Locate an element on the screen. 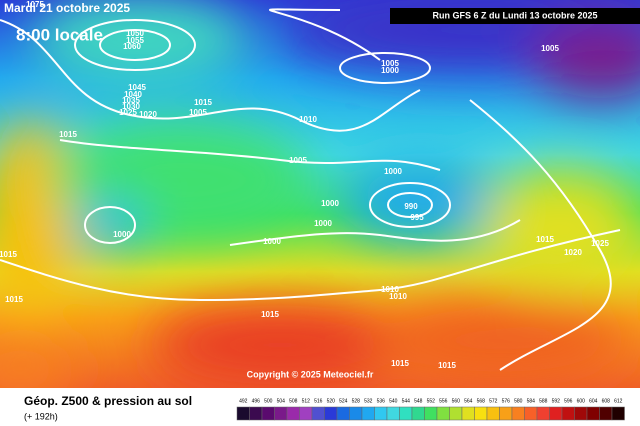  isobar-label: 1075 is located at coordinates (35, 4).